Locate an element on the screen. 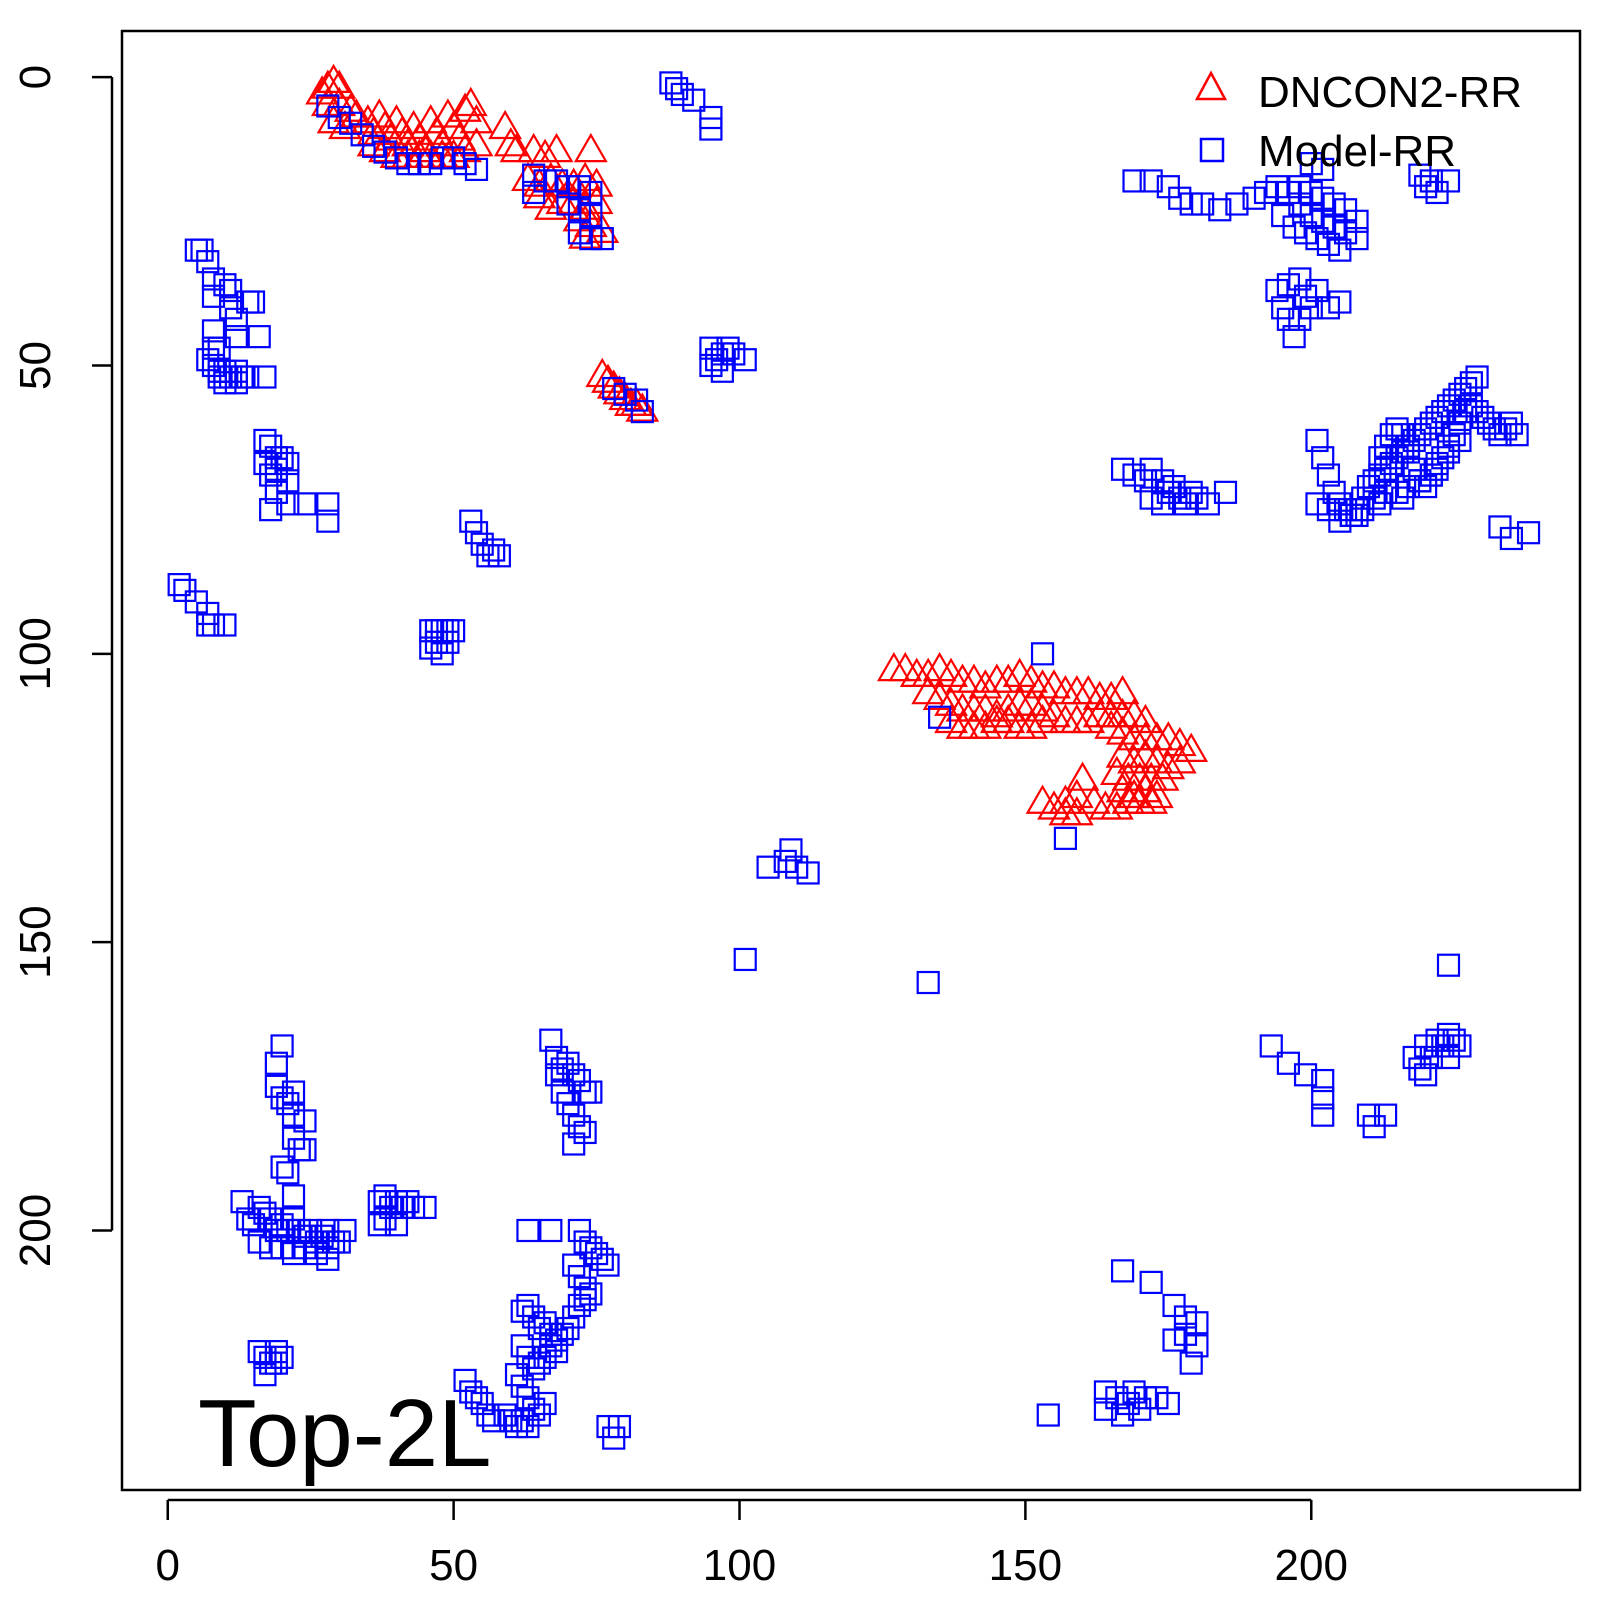 This screenshot has width=1600, height=1600. legend-square-icon is located at coordinates (1212, 150).